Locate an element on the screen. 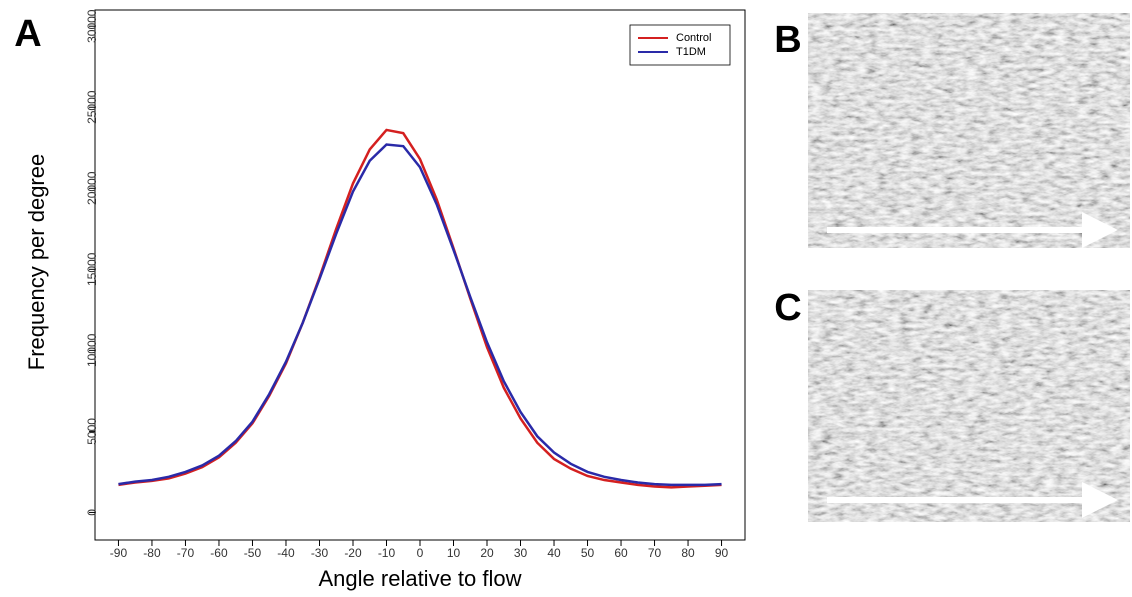  x-tick-label: -60 is located at coordinates (219, 553).